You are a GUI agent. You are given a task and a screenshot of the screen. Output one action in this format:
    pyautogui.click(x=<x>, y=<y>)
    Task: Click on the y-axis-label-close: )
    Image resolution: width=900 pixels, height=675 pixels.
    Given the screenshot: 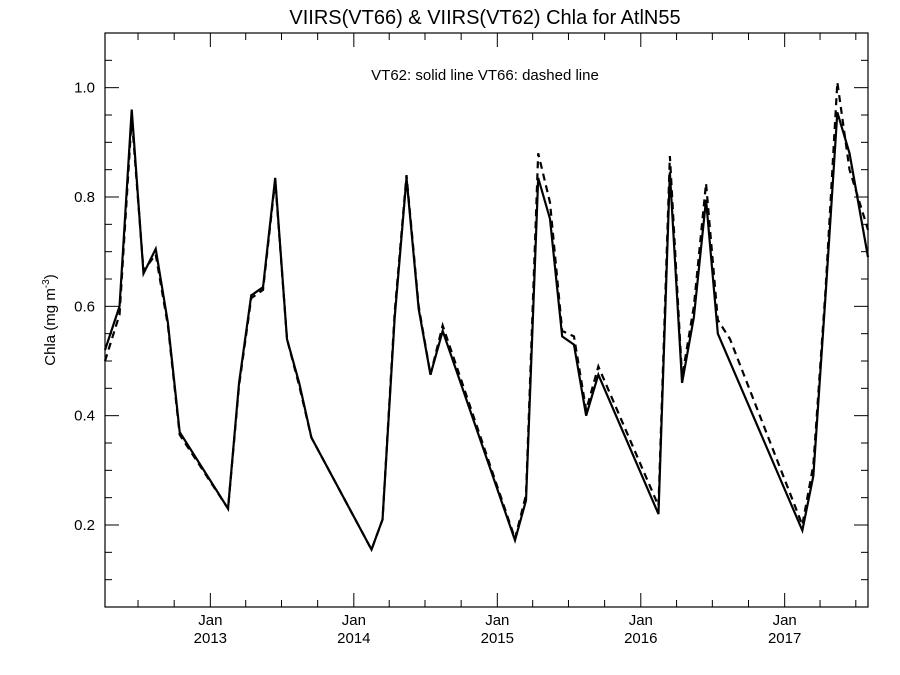 What is the action you would take?
    pyautogui.click(x=50, y=276)
    